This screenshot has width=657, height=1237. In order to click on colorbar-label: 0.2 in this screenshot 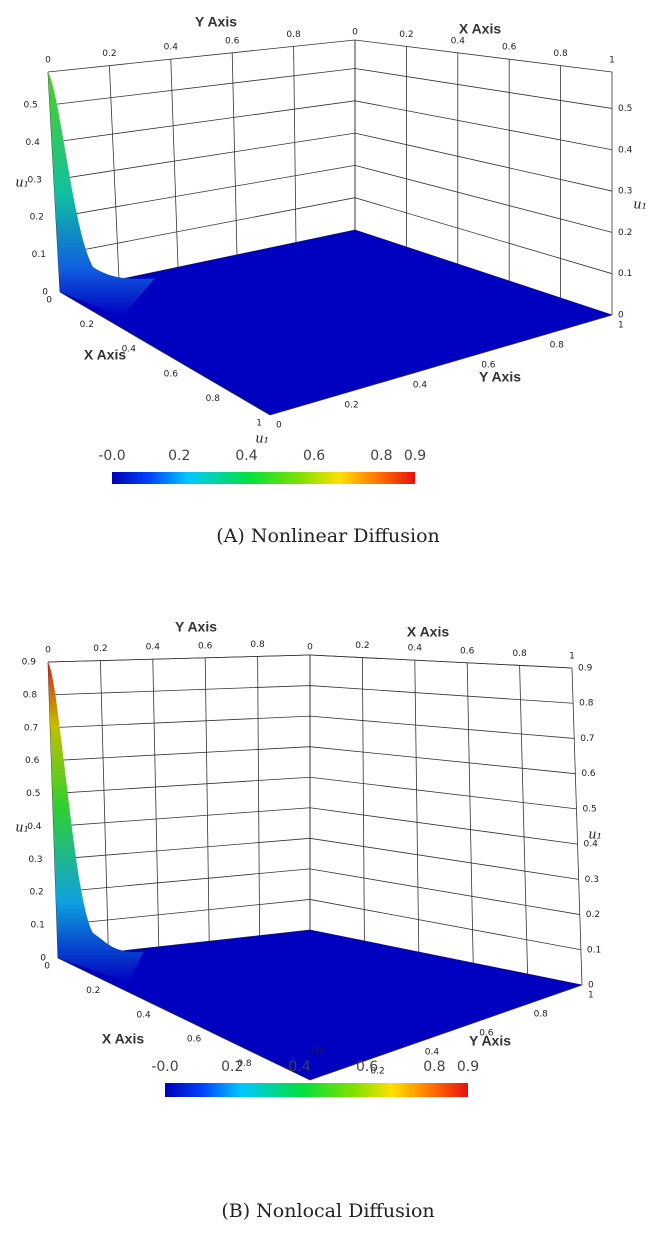, I will do `click(179, 456)`.